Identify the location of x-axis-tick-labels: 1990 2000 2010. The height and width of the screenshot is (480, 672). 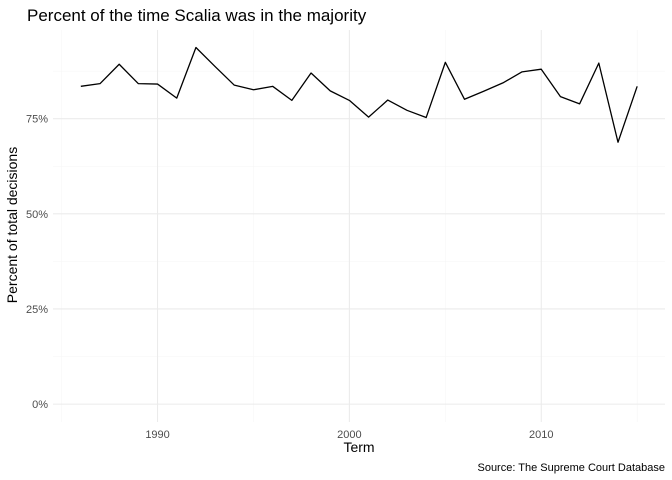
(349, 435).